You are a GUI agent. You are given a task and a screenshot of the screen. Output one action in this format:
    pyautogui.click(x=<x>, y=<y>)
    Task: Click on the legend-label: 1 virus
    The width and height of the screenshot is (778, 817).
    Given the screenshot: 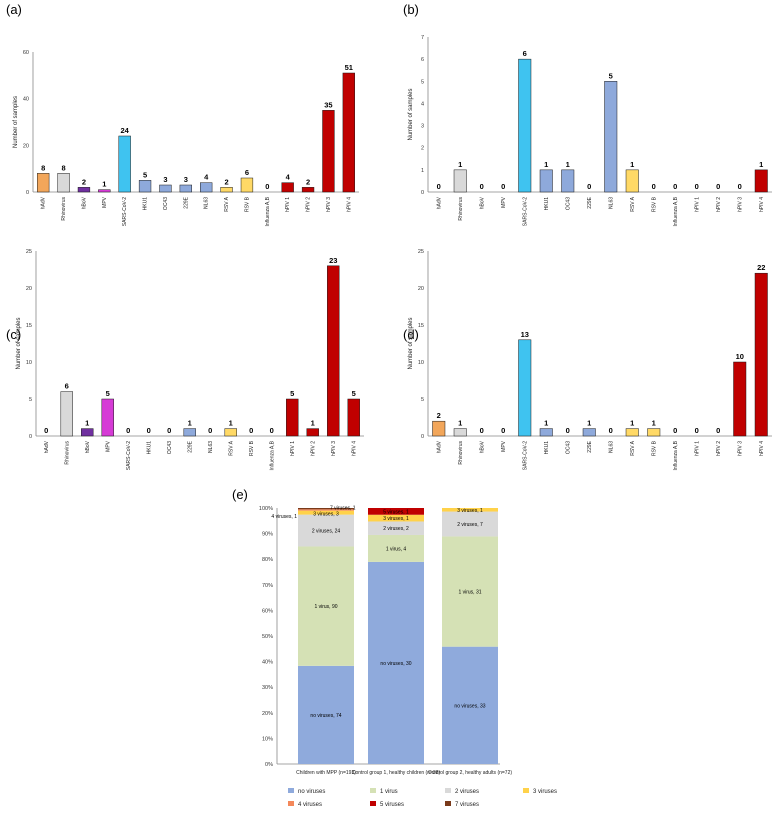 What is the action you would take?
    pyautogui.click(x=389, y=792)
    